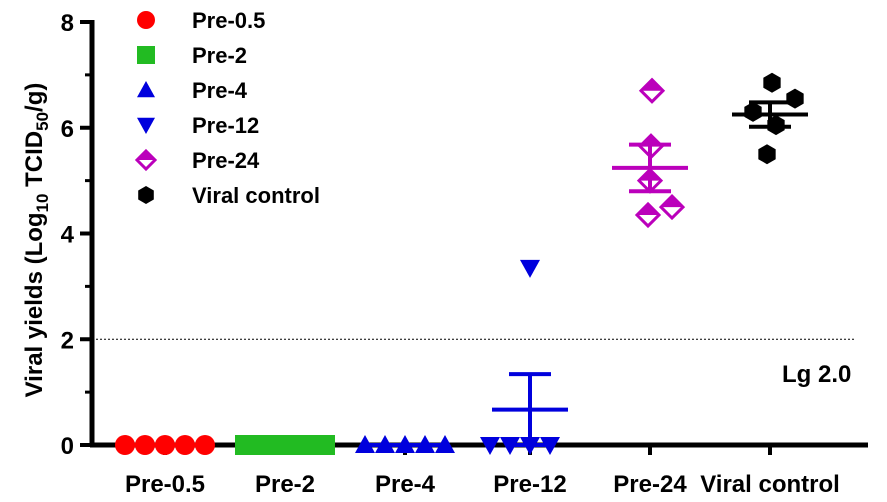 This screenshot has height=502, width=887. Describe the element at coordinates (219, 55) in the screenshot. I see `legend-label-1: Pre-2` at that location.